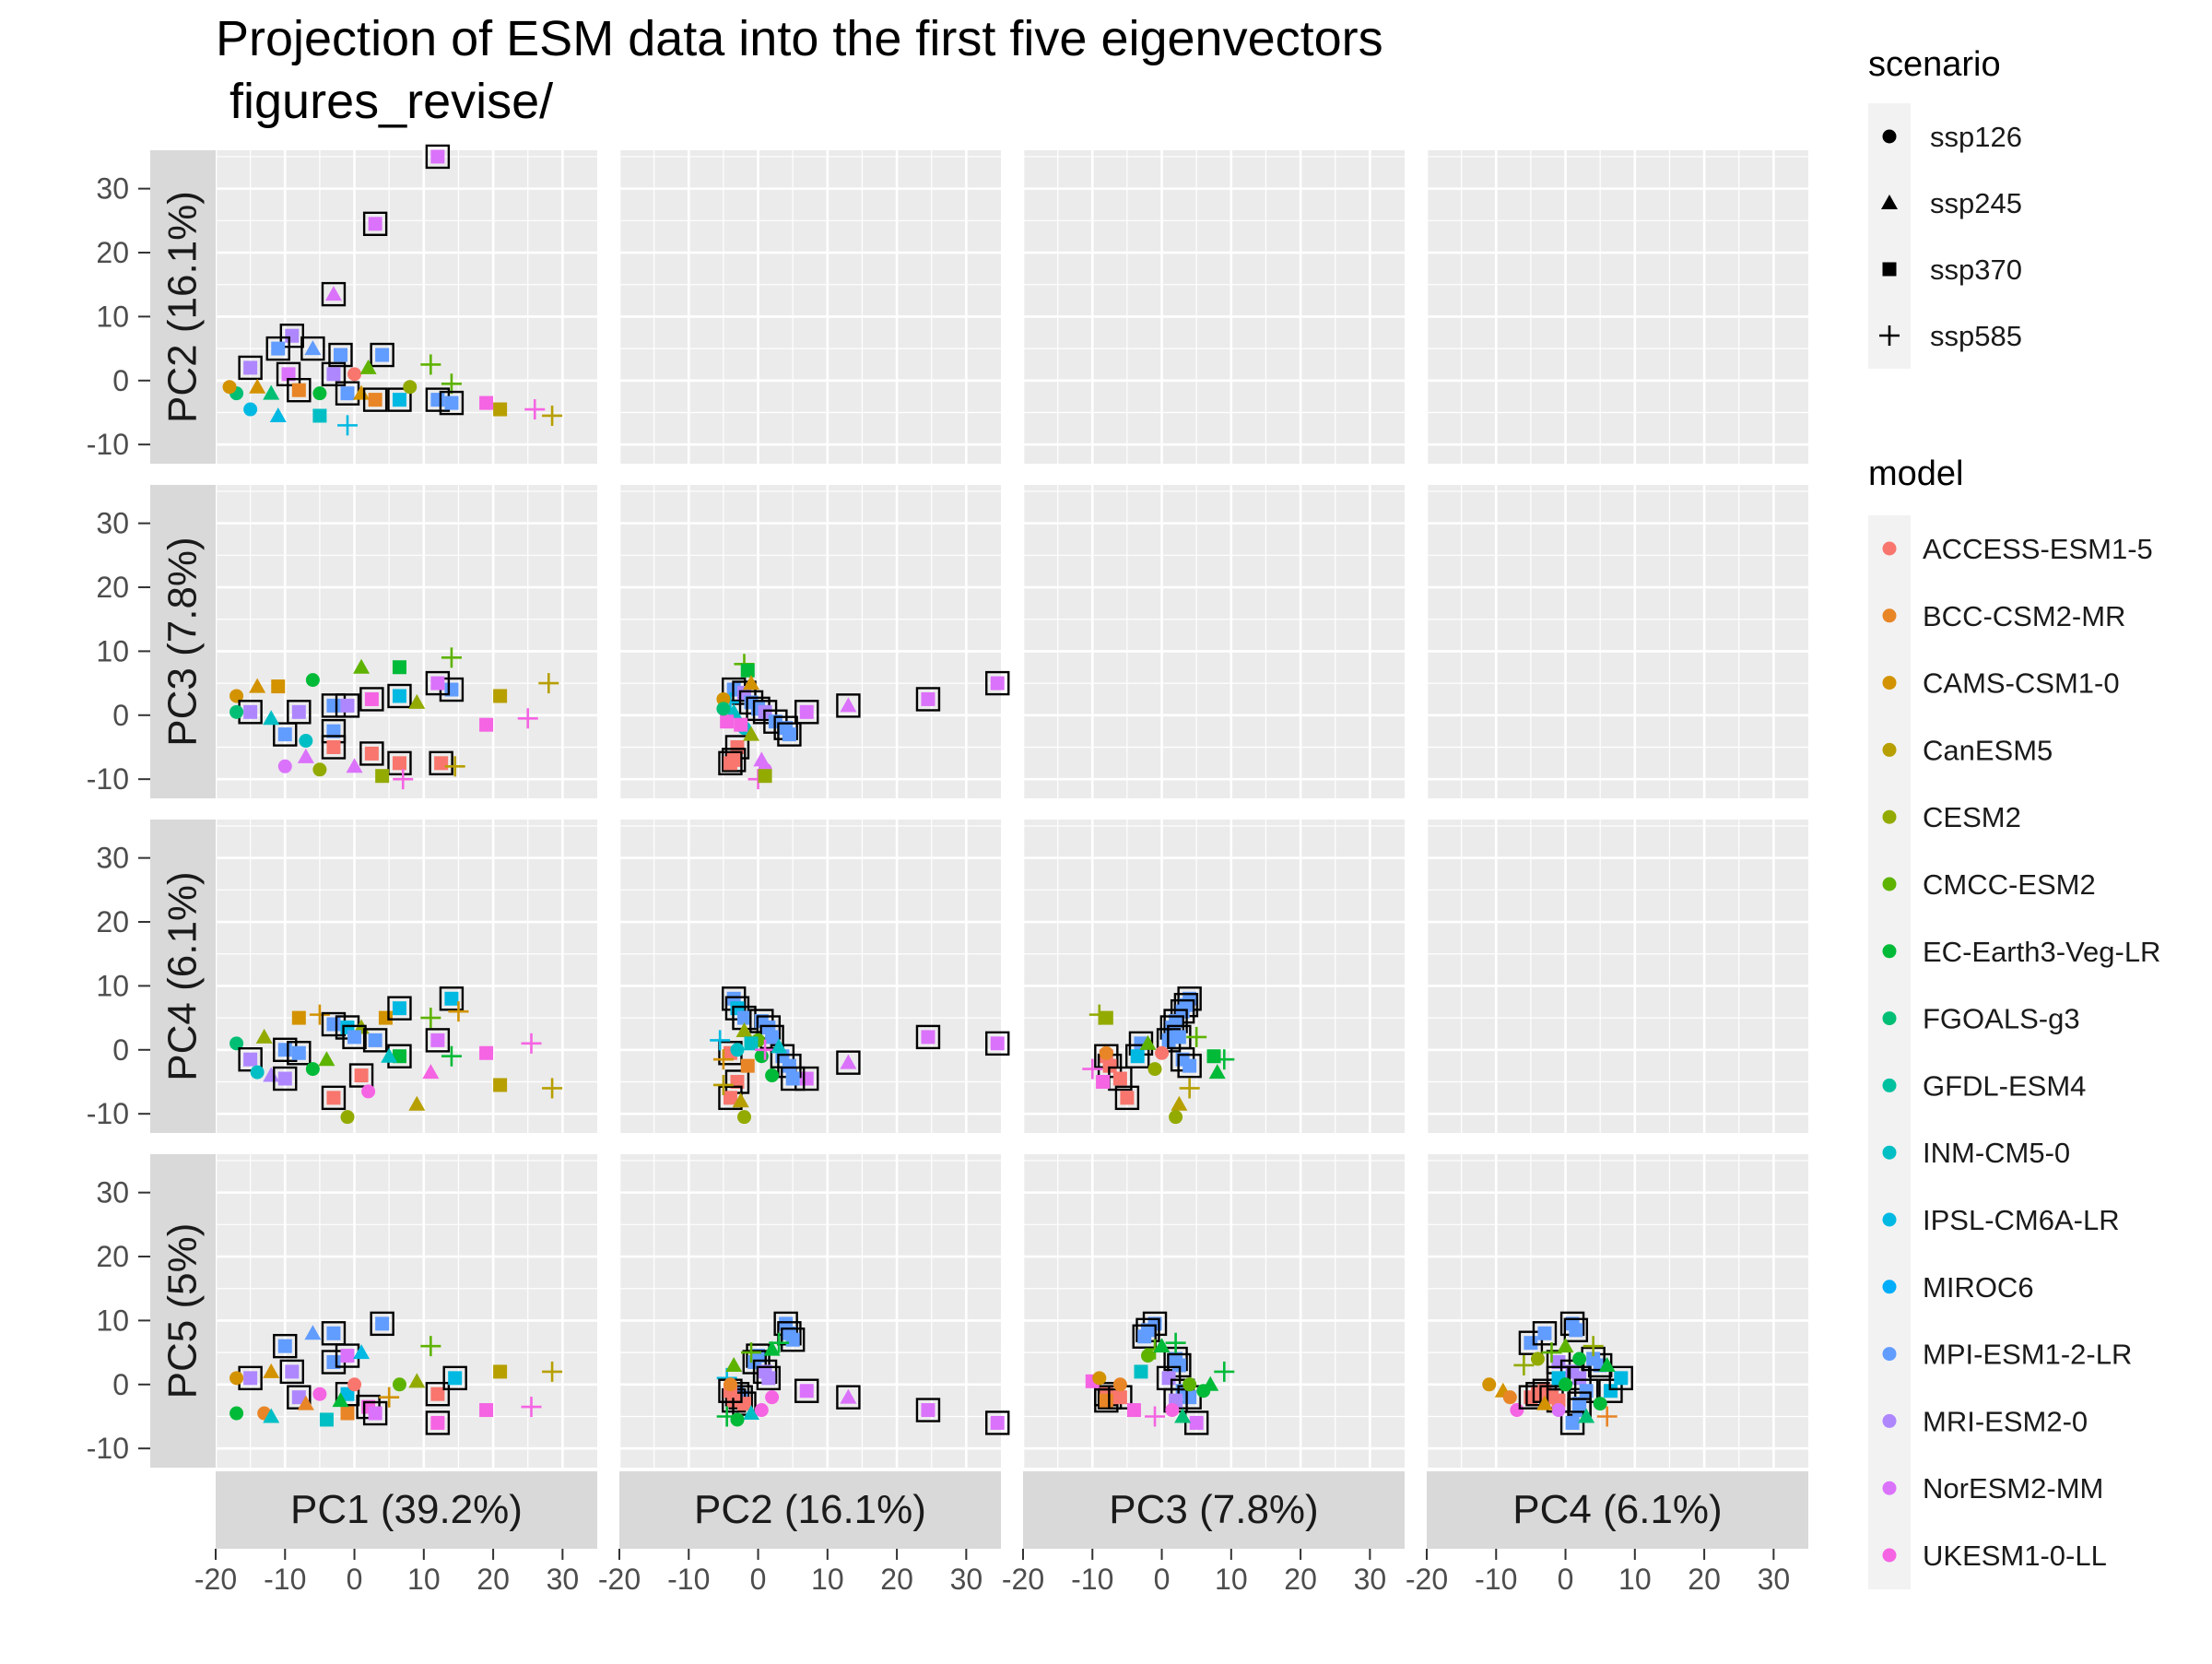  I want to click on x-tick-label: -20, so click(619, 1579).